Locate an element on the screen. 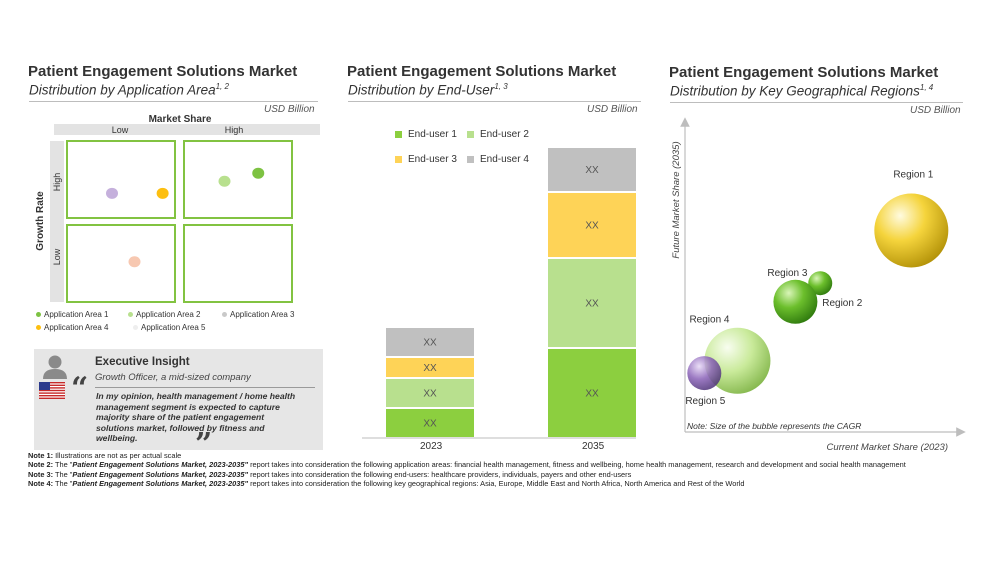  matrix-y-band is located at coordinates (57, 221).